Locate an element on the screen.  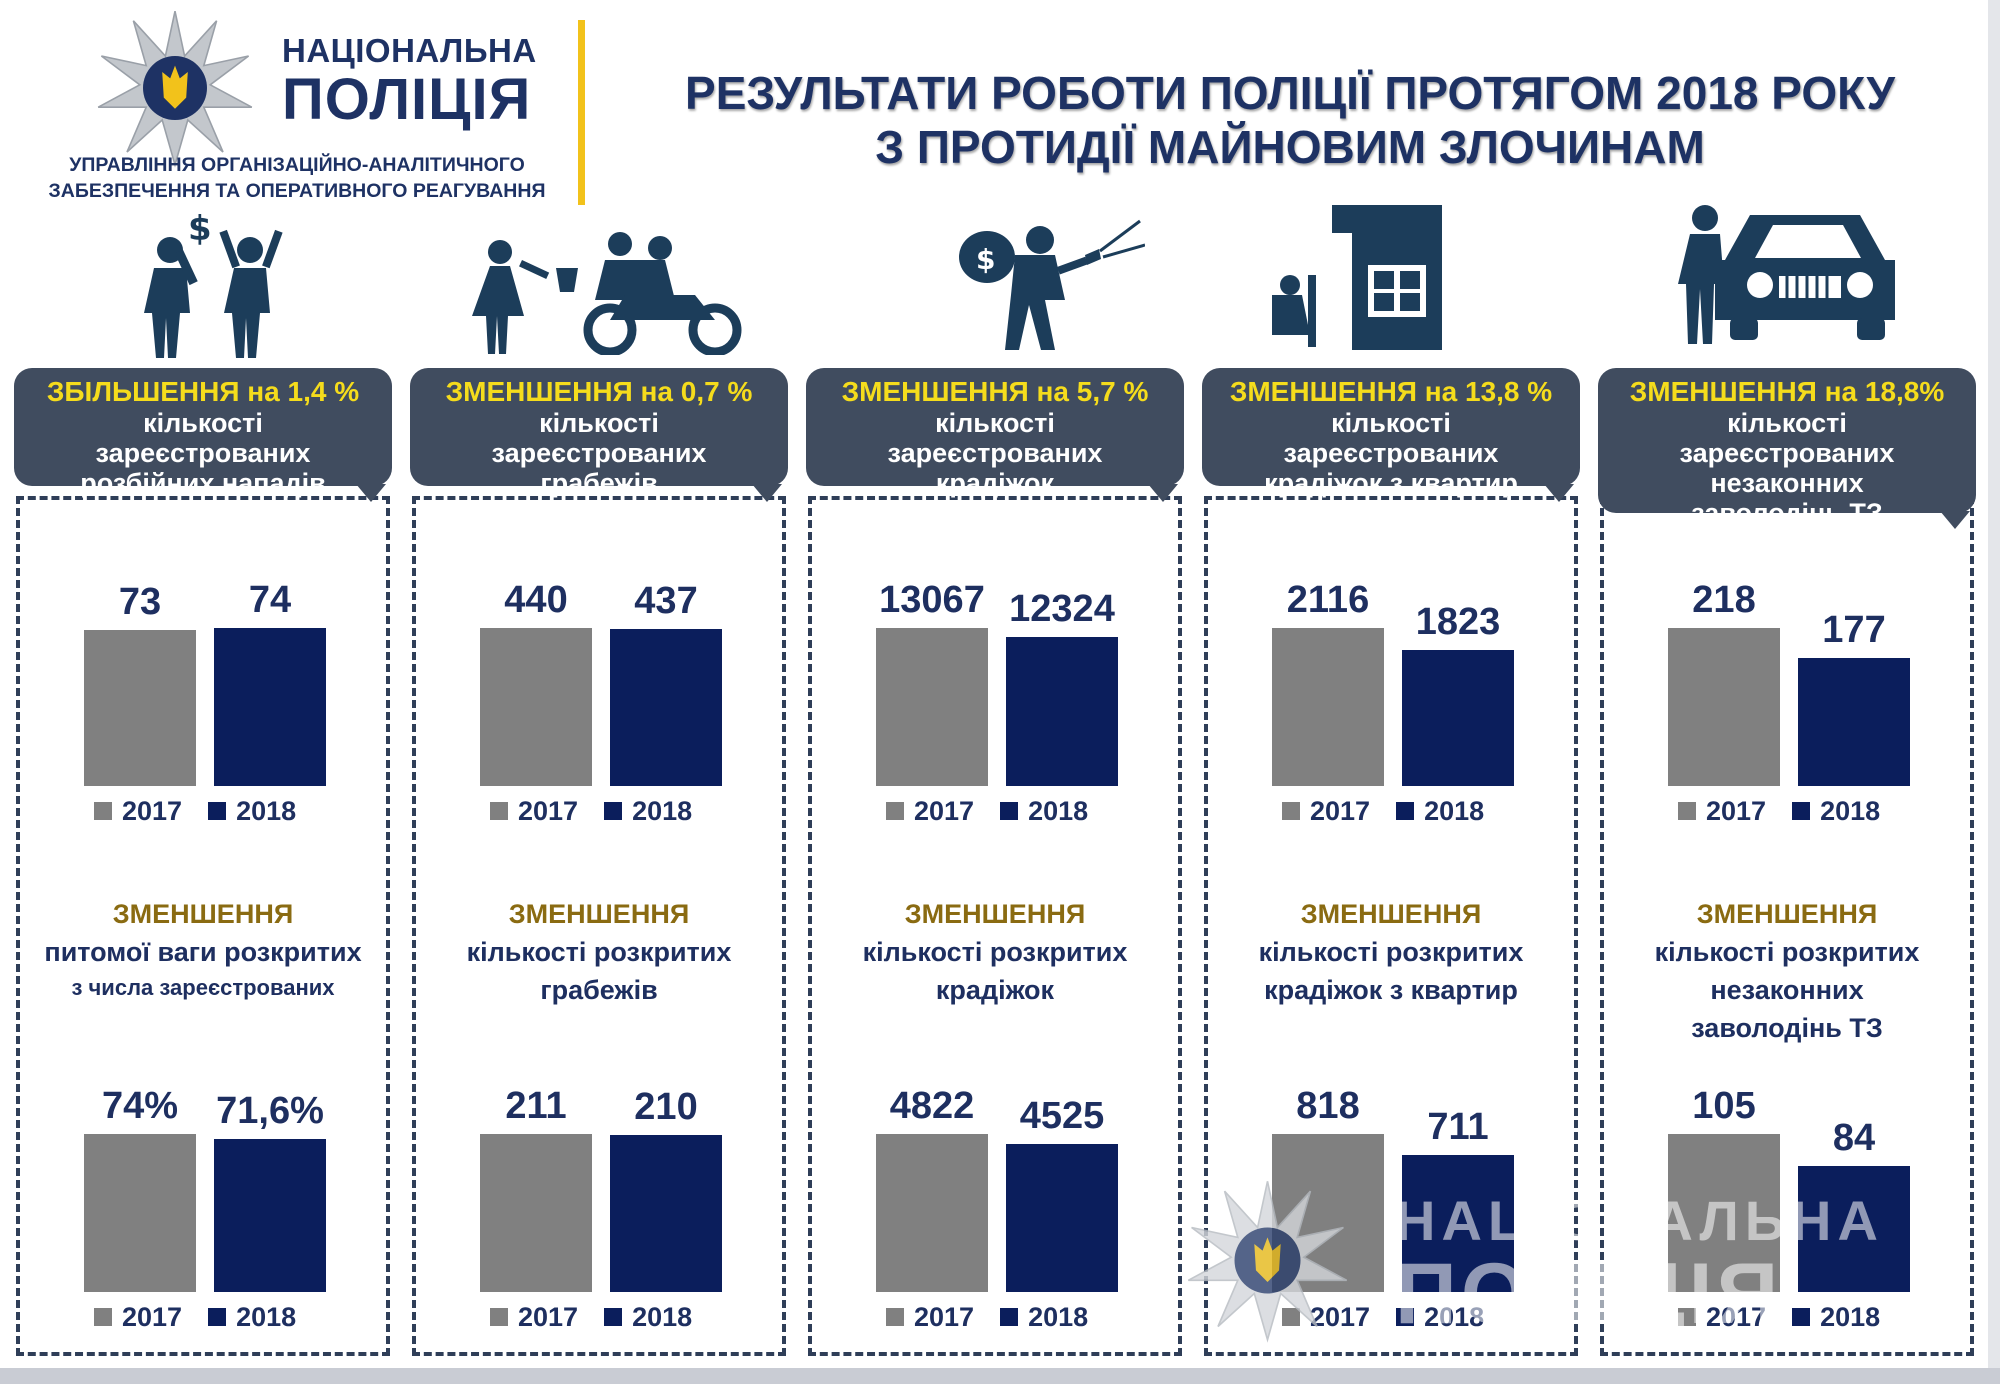
bar-value-label: 73 is located at coordinates (140, 602).